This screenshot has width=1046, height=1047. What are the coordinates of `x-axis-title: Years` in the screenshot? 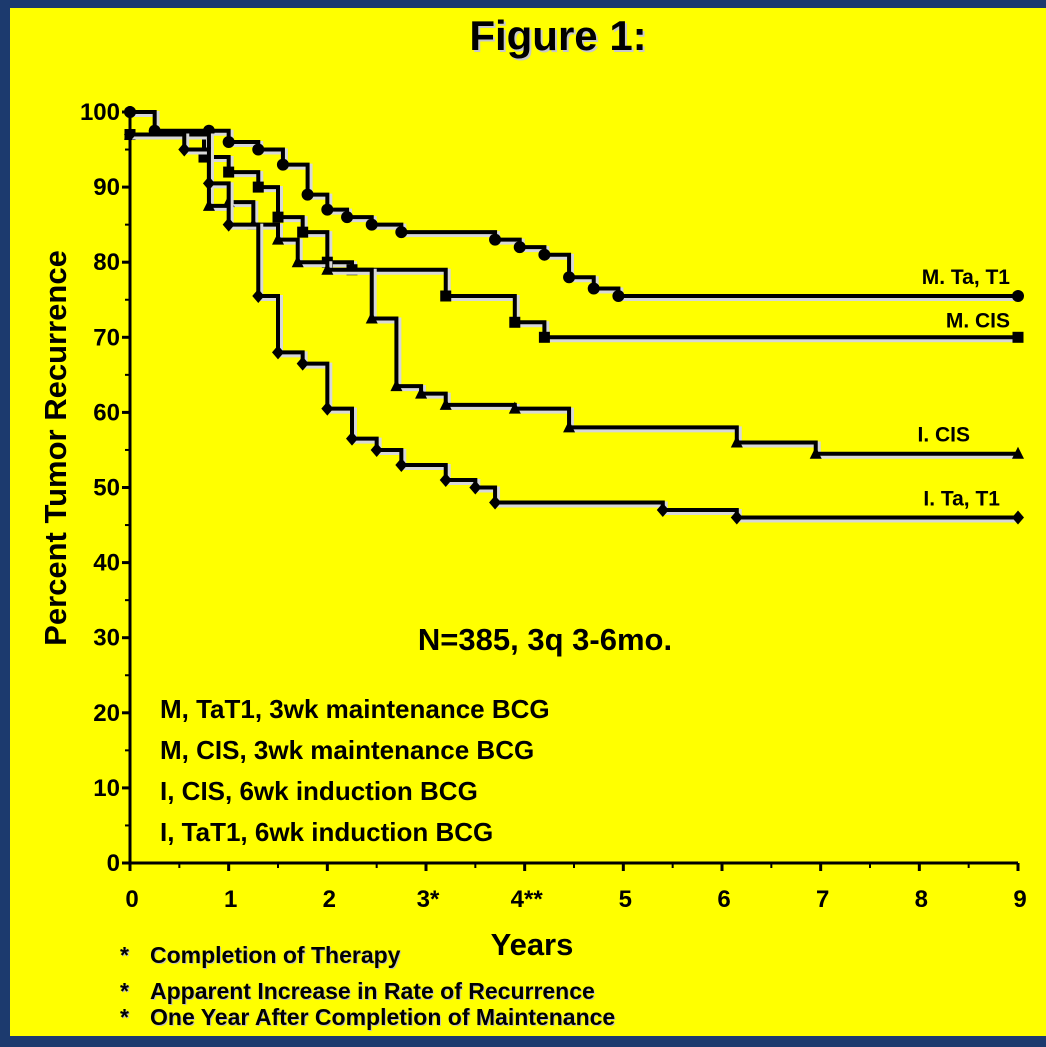 It's located at (532, 944).